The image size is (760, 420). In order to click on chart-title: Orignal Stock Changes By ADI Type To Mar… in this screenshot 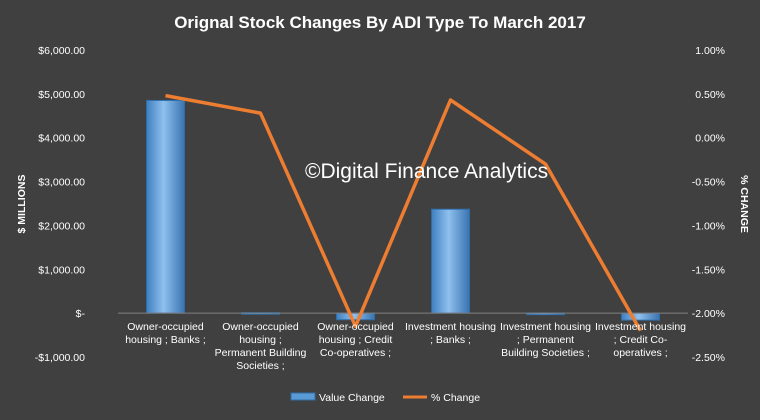, I will do `click(380, 22)`.